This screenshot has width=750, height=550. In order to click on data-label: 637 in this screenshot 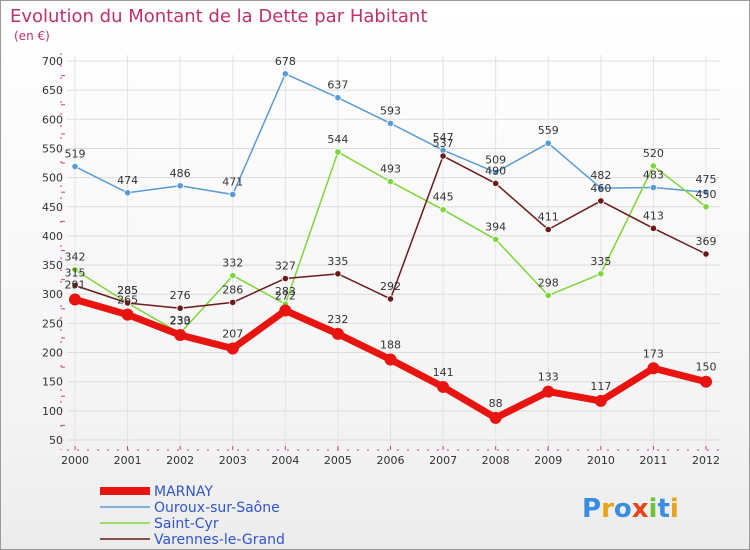, I will do `click(337, 85)`.